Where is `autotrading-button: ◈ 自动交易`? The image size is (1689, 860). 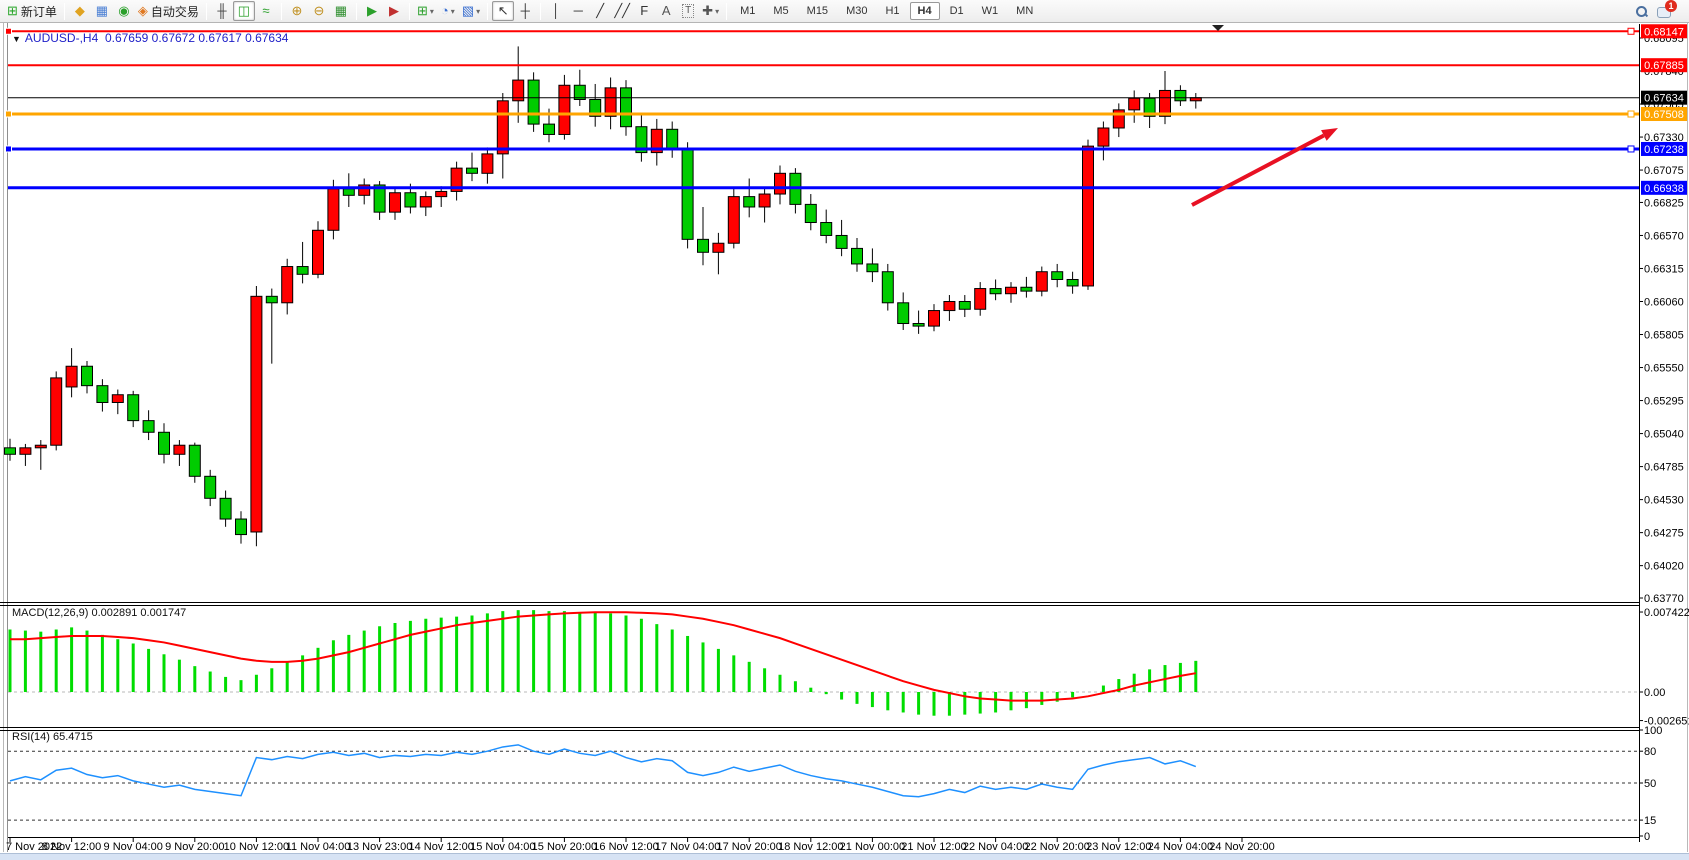 autotrading-button: ◈ 自动交易 is located at coordinates (168, 11).